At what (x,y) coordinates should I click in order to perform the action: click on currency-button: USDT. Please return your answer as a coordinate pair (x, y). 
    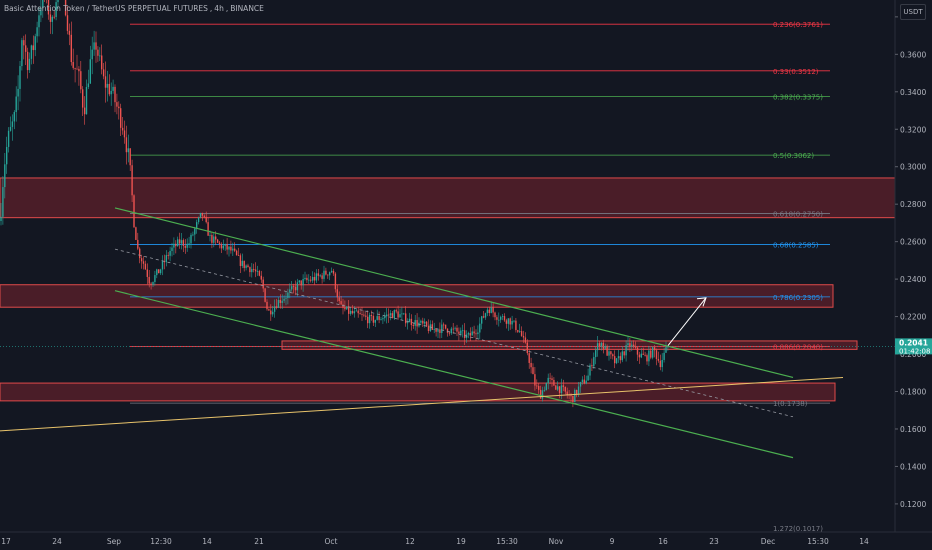
    Looking at the image, I should click on (913, 12).